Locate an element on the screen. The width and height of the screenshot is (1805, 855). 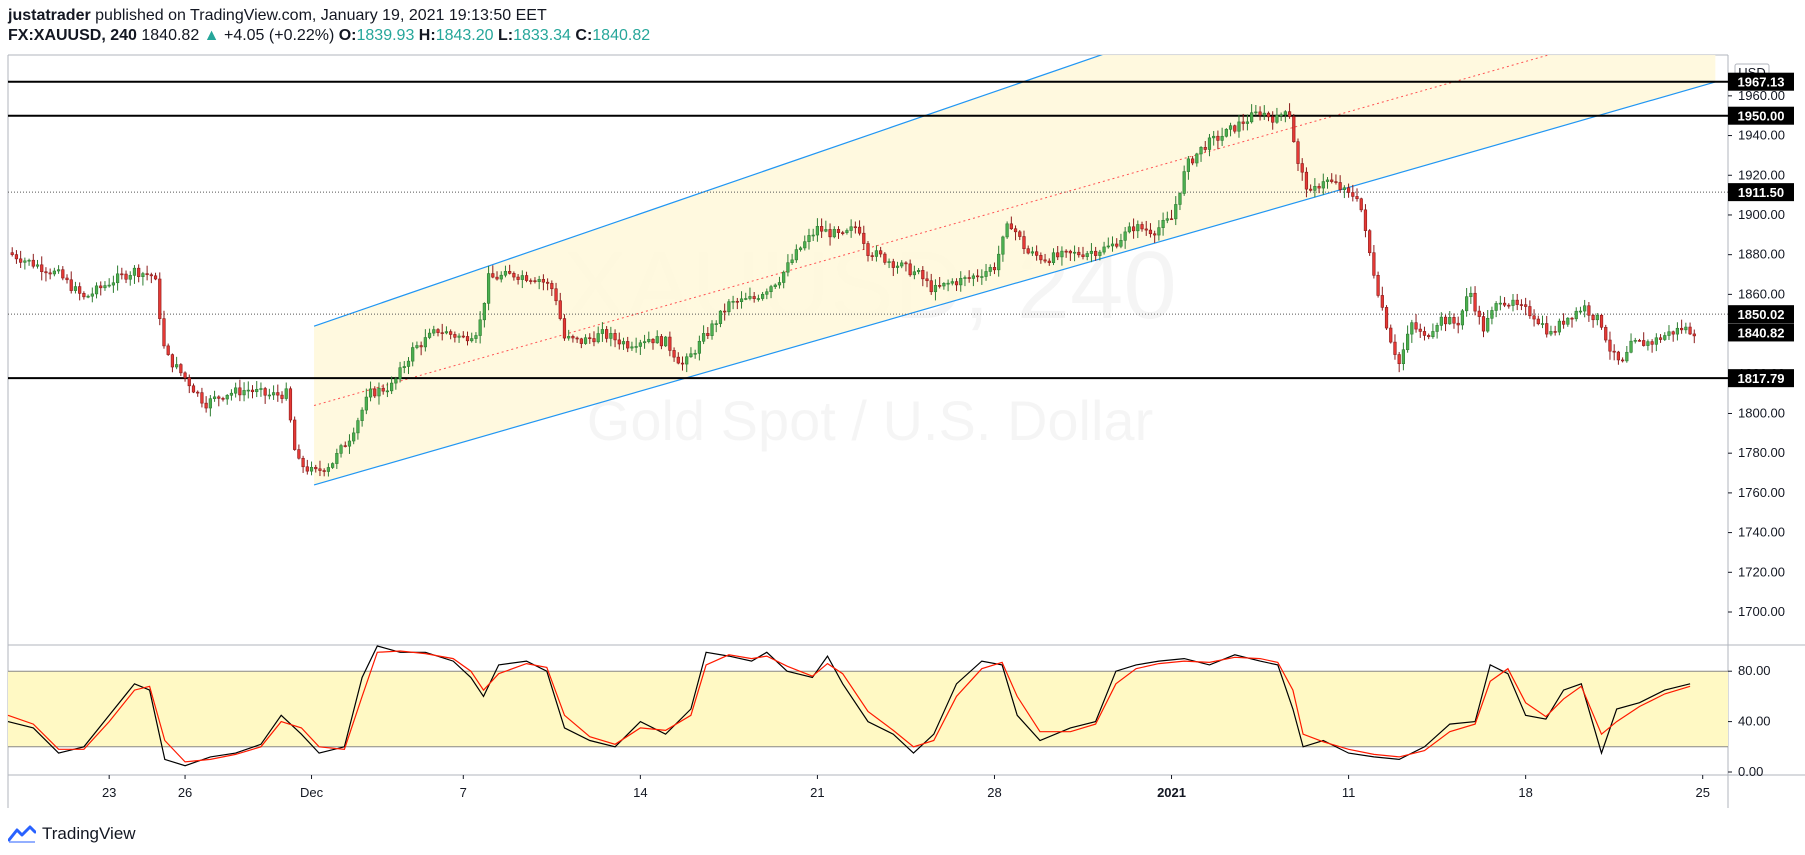
time-axis: 23 26 Dec 7 14 21 28 2021 11 18 25 is located at coordinates (906, 787).